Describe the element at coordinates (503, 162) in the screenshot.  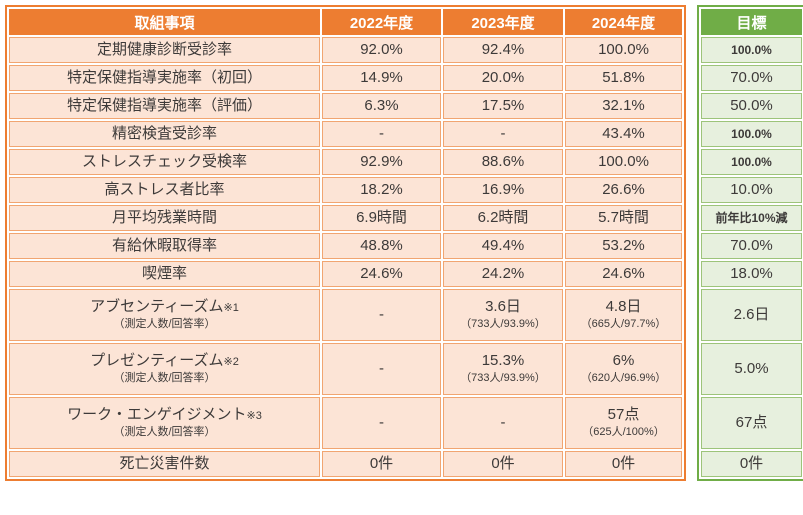
I see `value-cell-fy2023: 88.6%` at that location.